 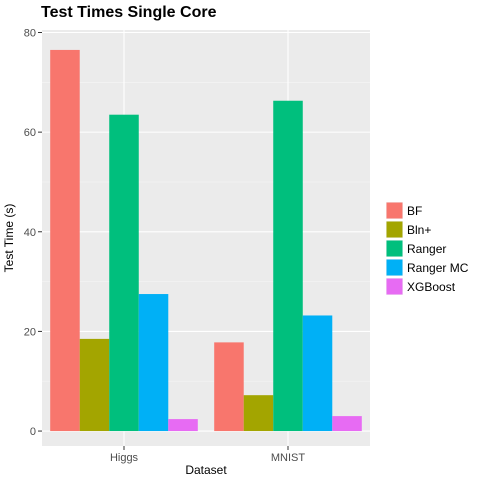 I want to click on legend-item: XGBoost, so click(x=421, y=286).